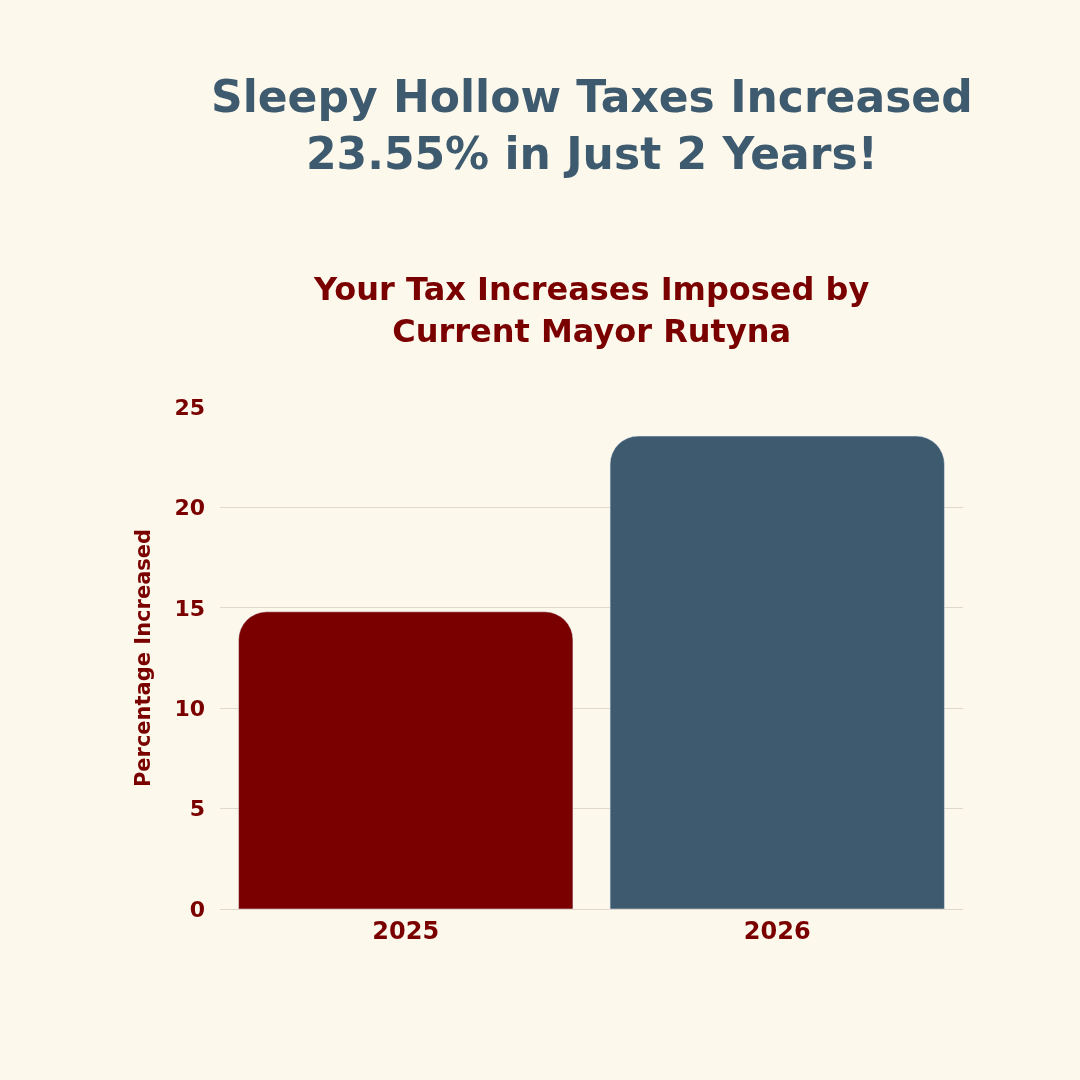 The width and height of the screenshot is (1080, 1080). I want to click on y-tick-label: 10, so click(189, 708).